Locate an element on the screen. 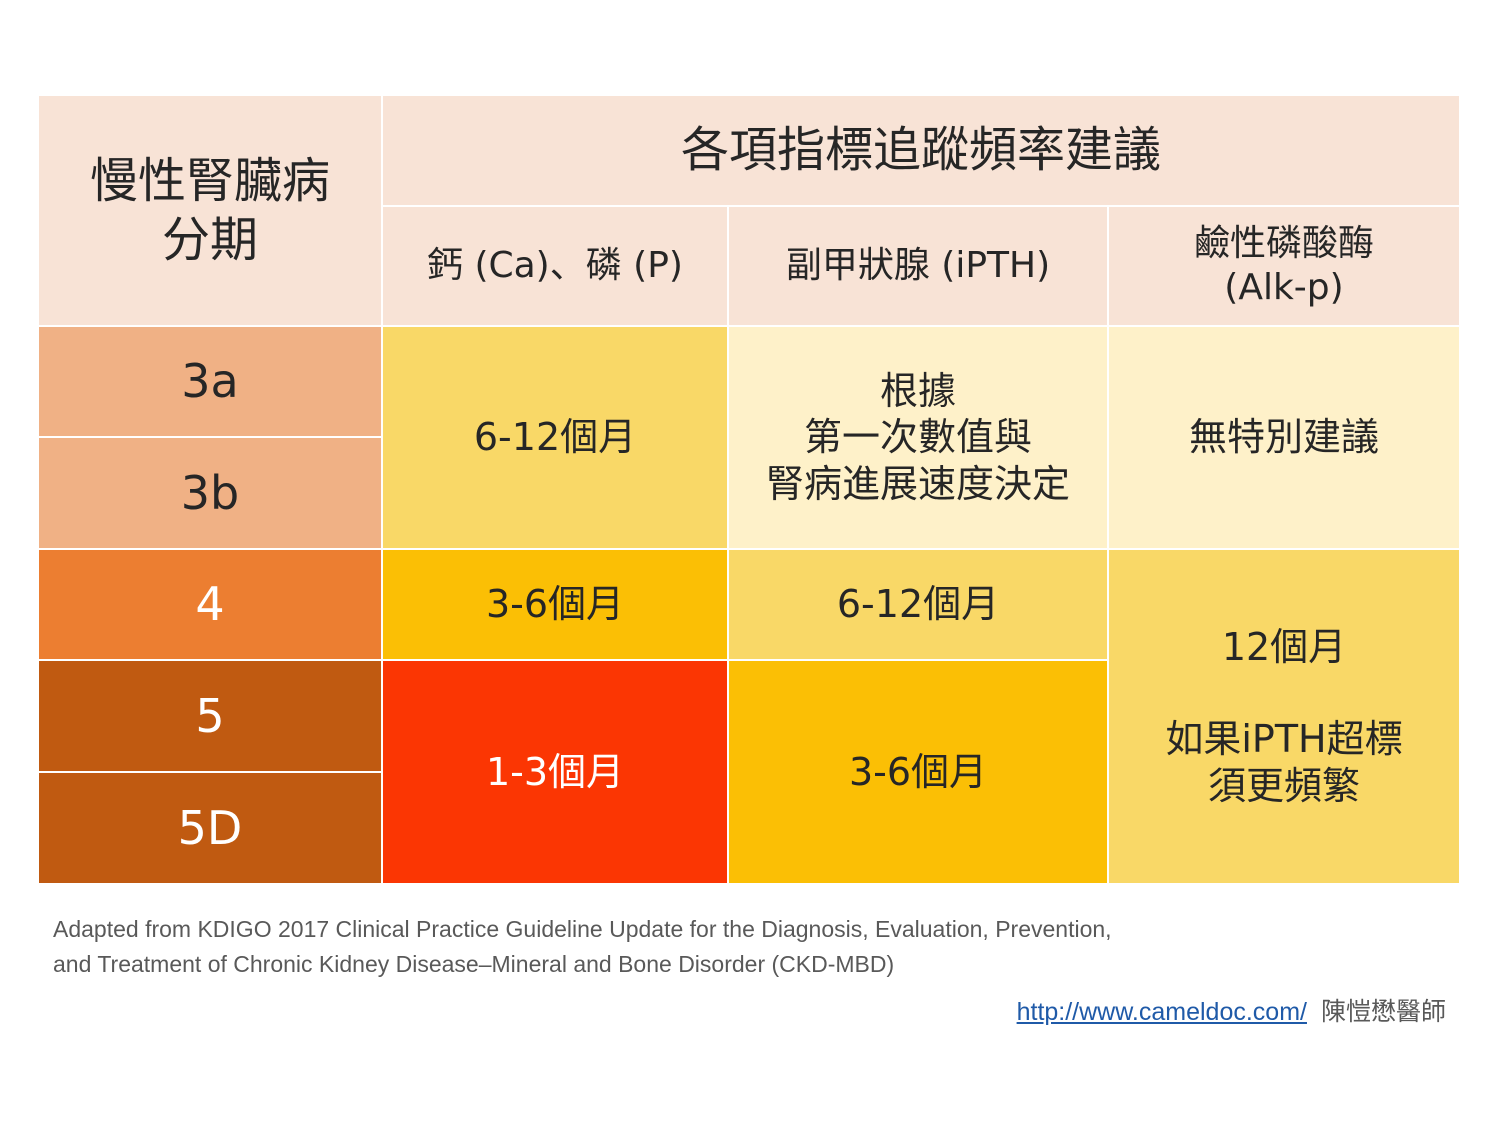  cell-alkp-stage-4-5-line4: 須更頻繁 is located at coordinates (1283, 785).